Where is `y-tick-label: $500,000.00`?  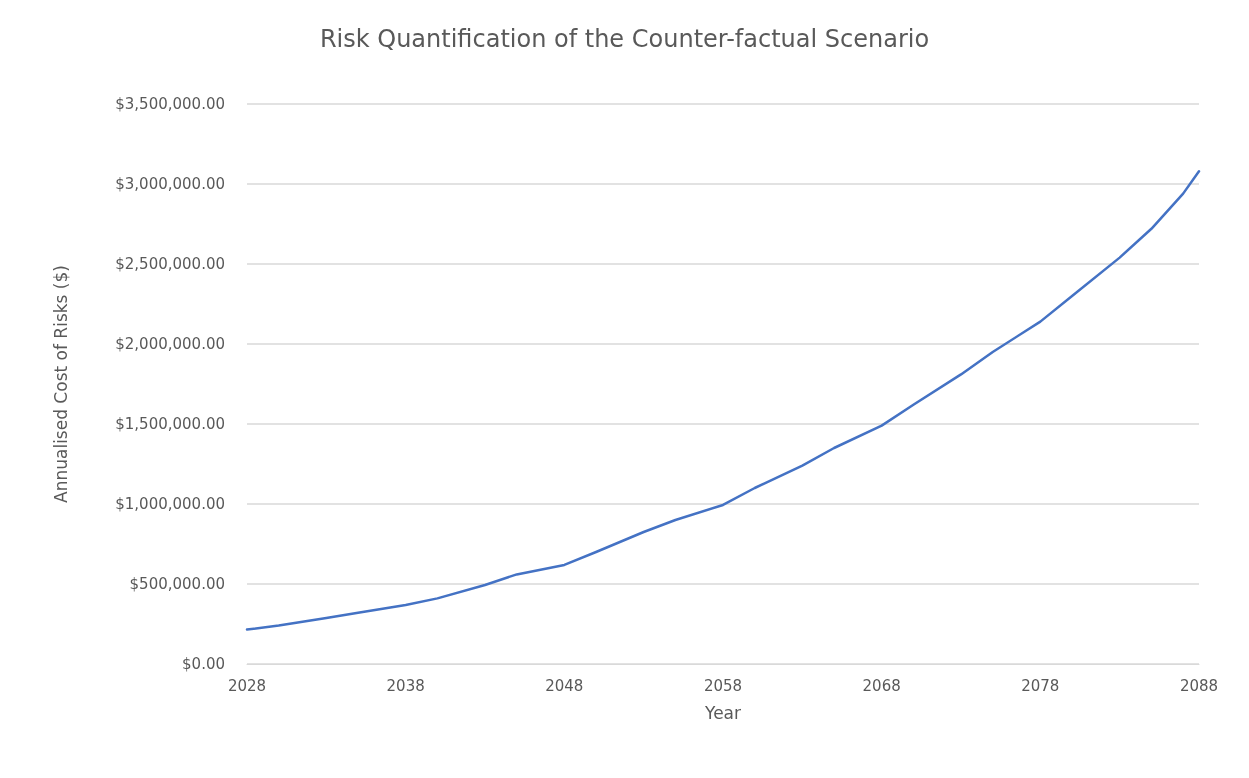 y-tick-label: $500,000.00 is located at coordinates (177, 584).